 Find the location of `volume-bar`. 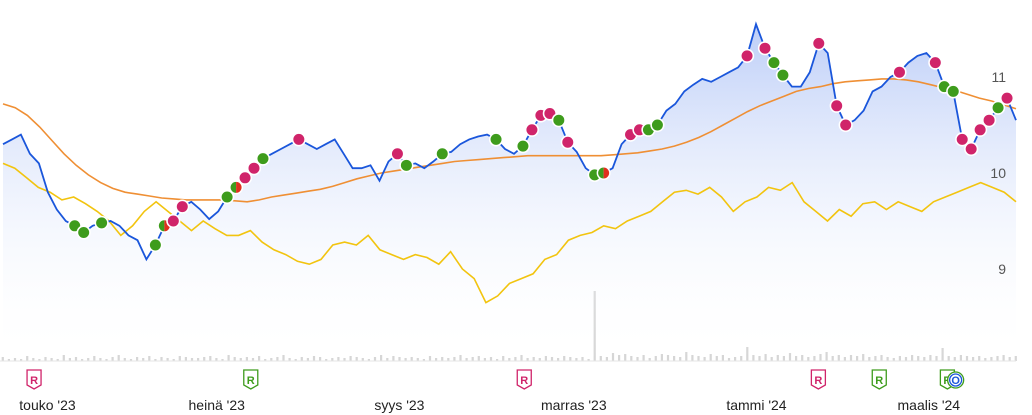

volume-bar is located at coordinates (2, 359).